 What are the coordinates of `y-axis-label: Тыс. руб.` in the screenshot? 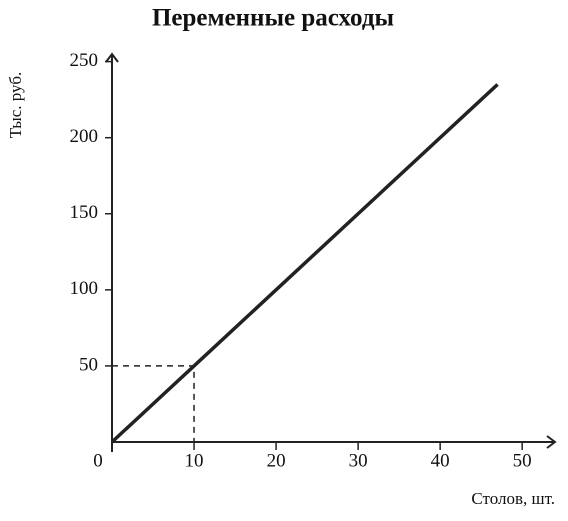 It's located at (15, 105).